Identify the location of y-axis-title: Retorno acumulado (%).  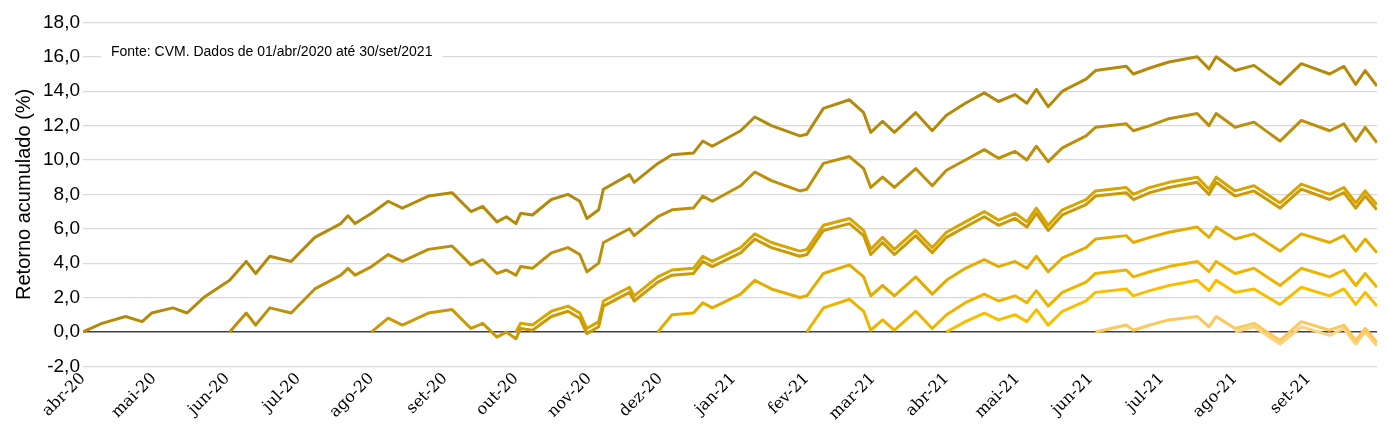
(22, 194).